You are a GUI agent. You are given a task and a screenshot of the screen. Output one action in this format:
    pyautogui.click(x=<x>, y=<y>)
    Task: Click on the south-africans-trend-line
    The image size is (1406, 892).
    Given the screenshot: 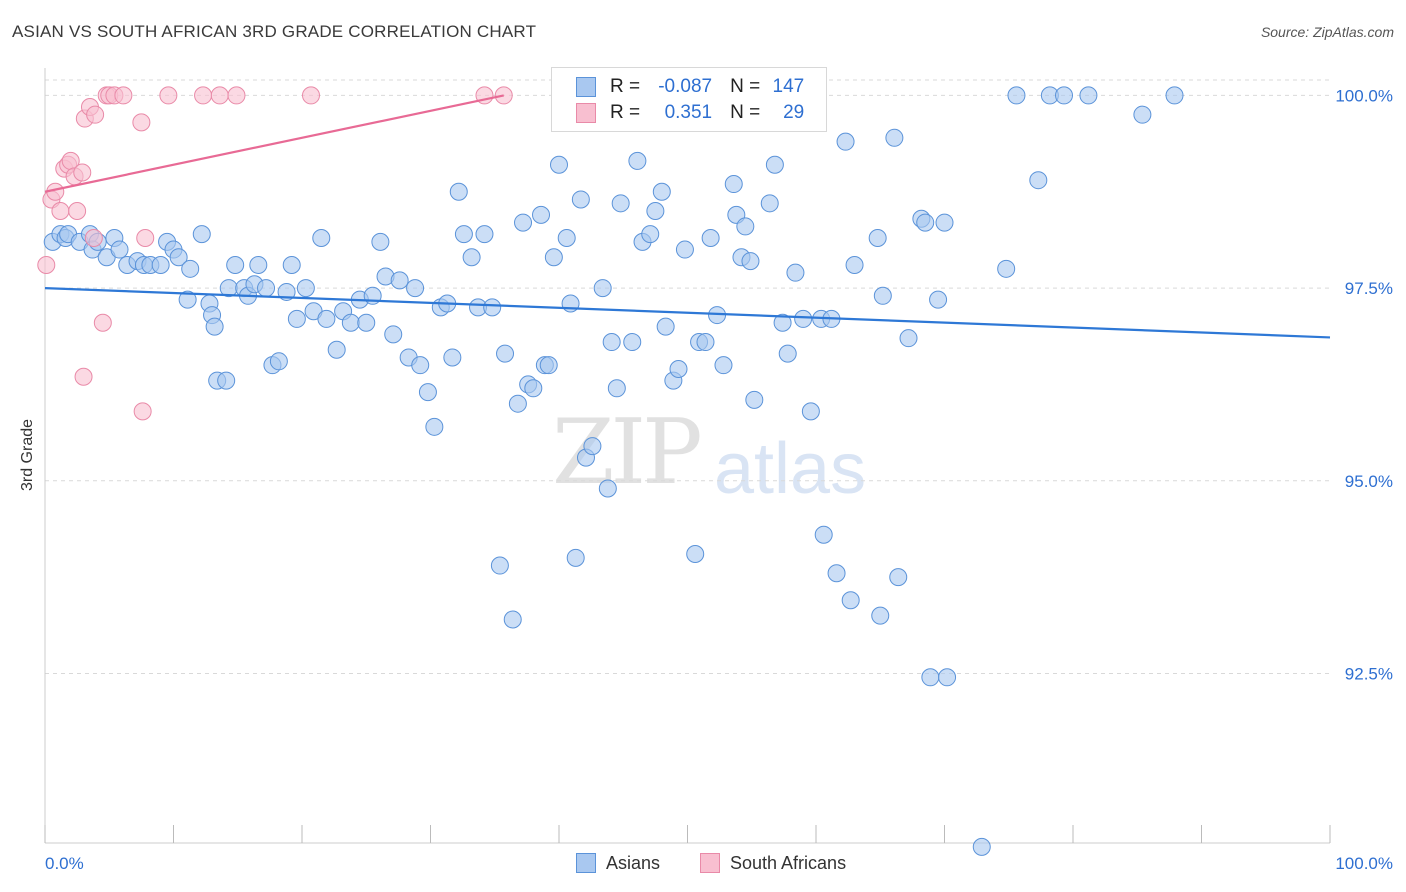 What is the action you would take?
    pyautogui.click(x=274, y=143)
    